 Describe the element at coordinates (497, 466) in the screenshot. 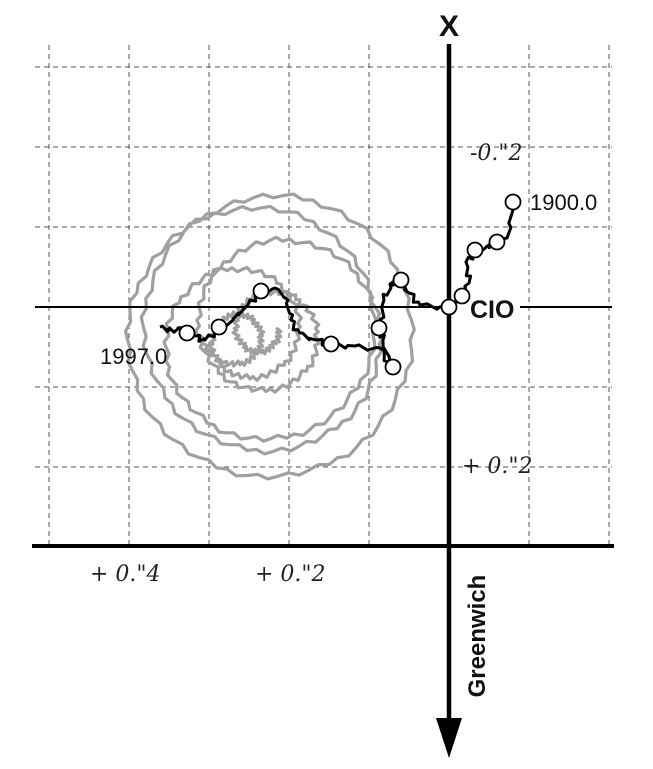

I see `tick-label-plus-0-2-vertical: + 0."2` at that location.